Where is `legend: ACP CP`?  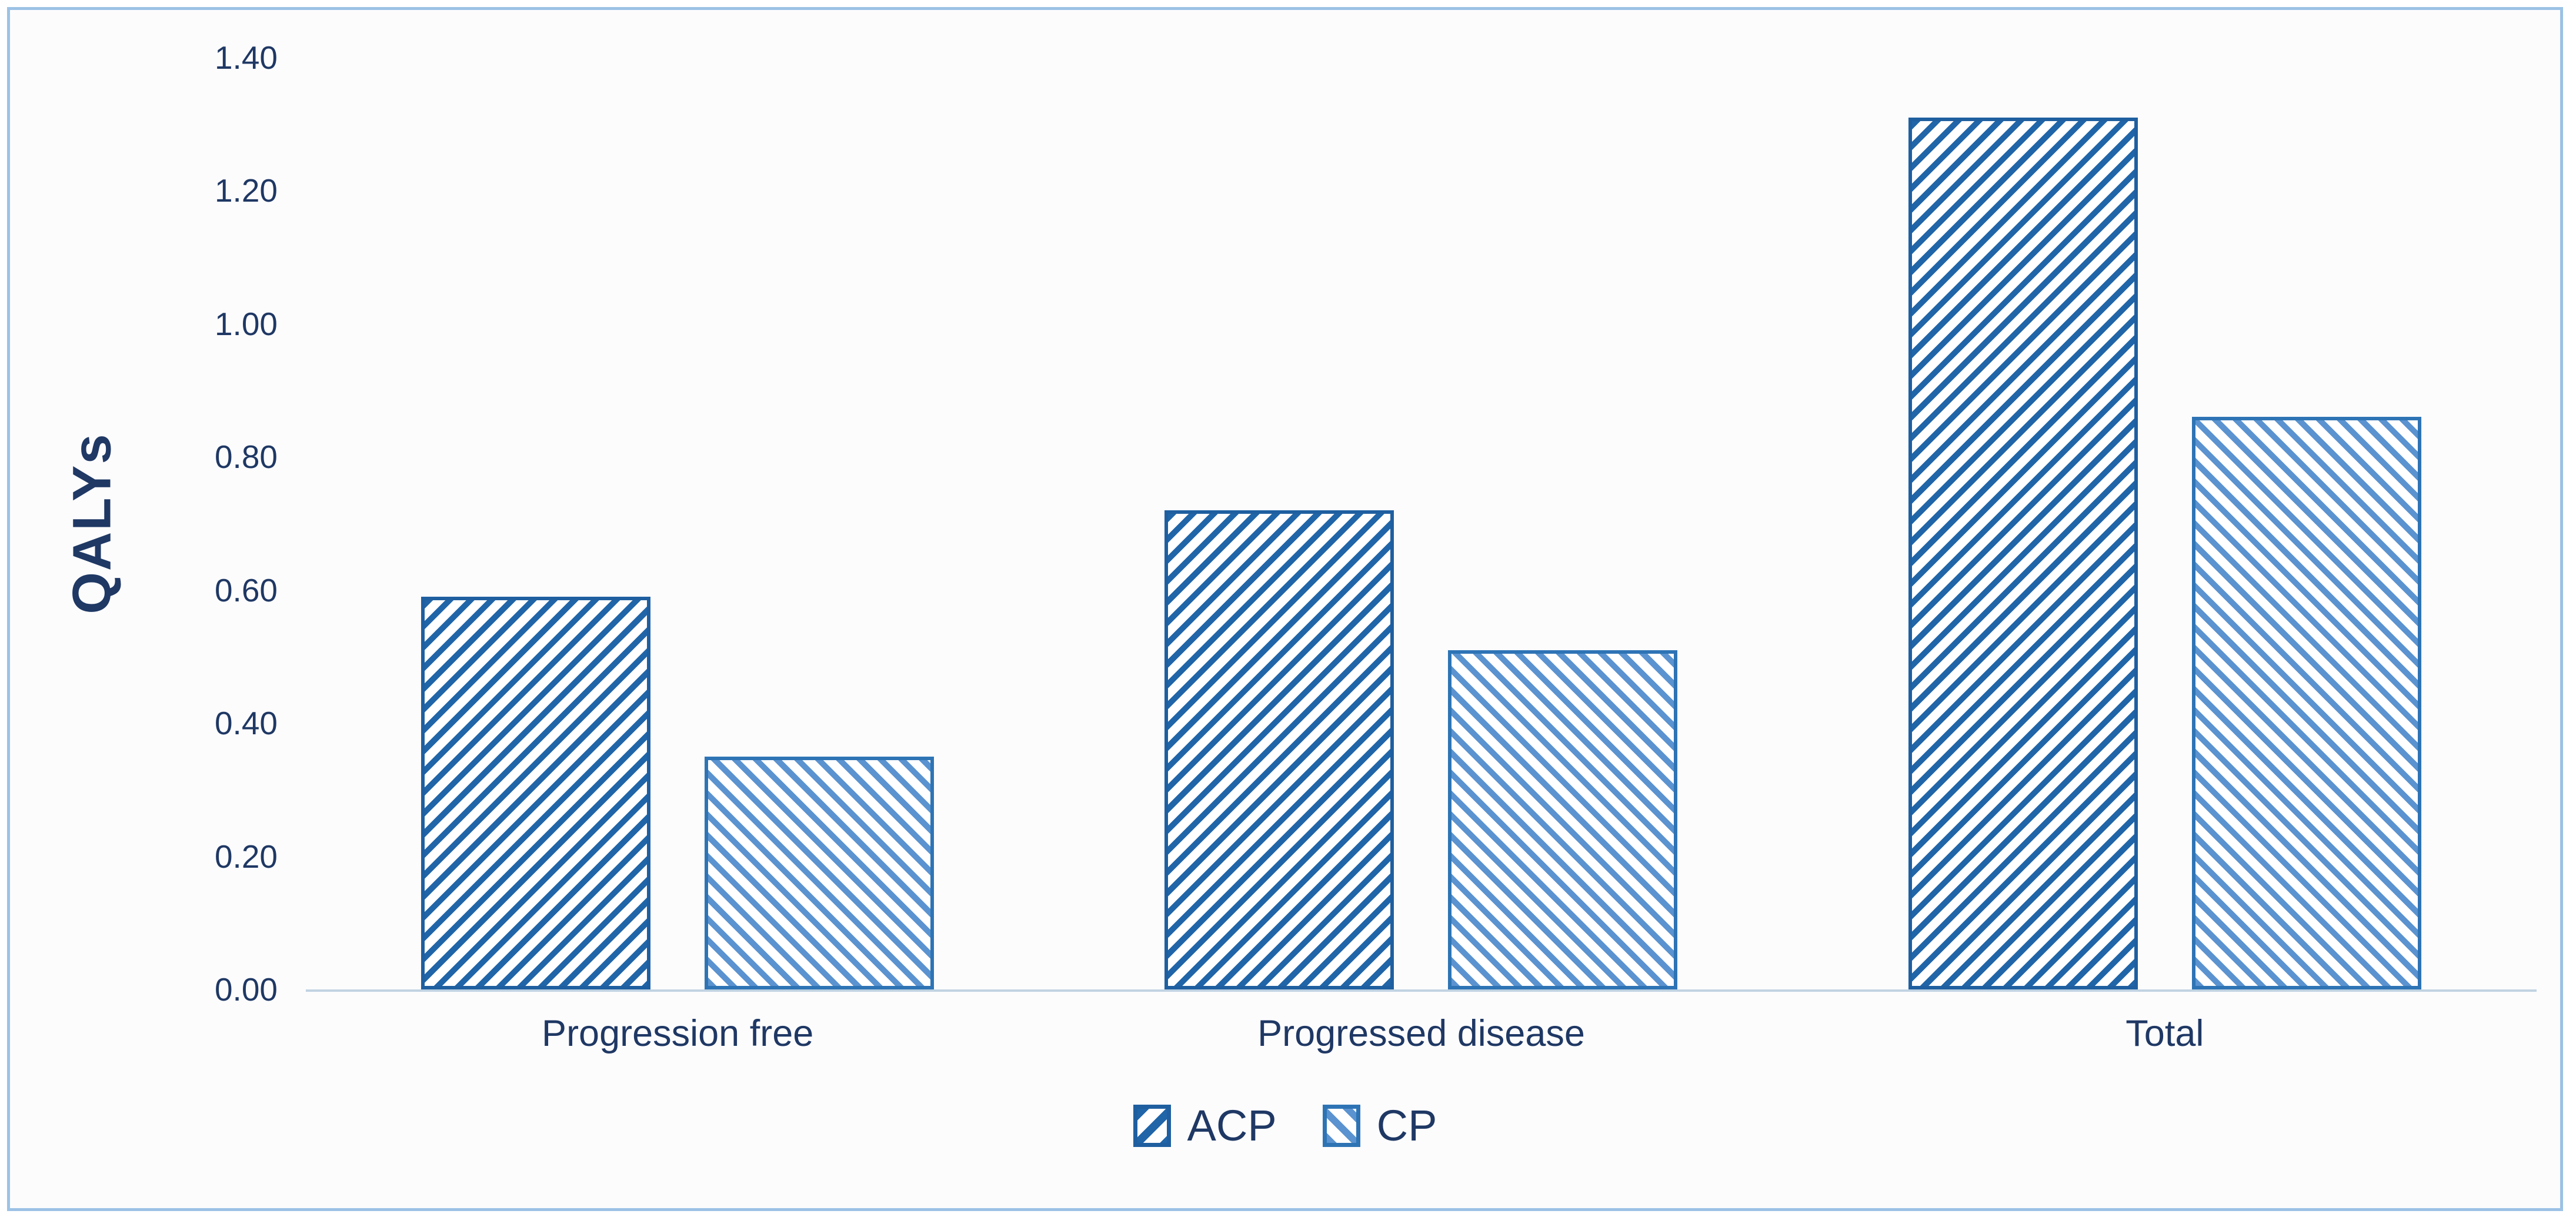
legend: ACP CP is located at coordinates (1285, 1126).